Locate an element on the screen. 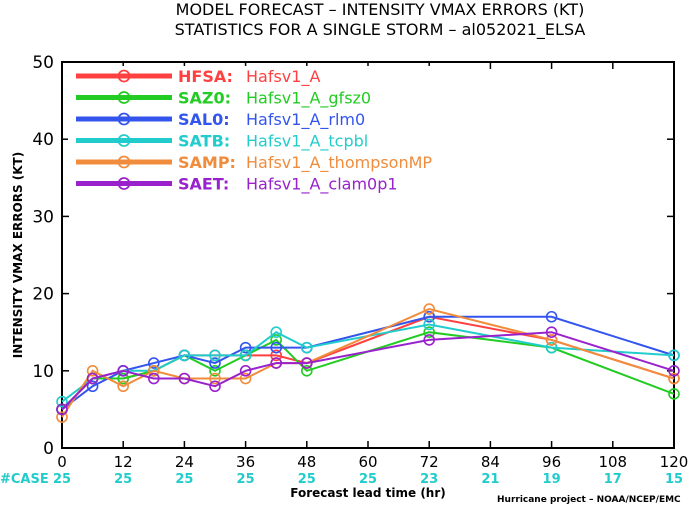 Image resolution: width=700 pixels, height=506 pixels. x-axis-label: Forecast lead time (hr) is located at coordinates (368, 493).